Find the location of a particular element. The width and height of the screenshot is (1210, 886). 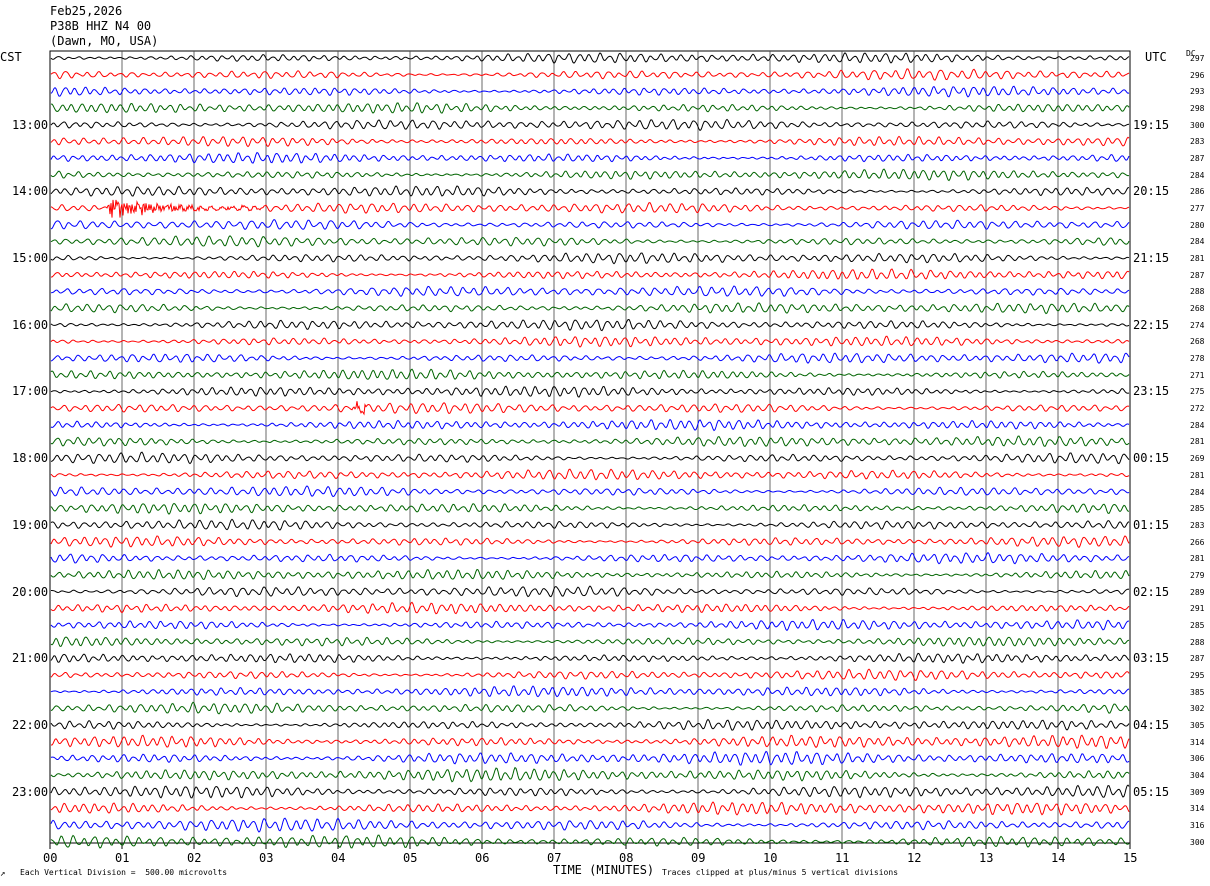

corner-arrow-icon: ↗ is located at coordinates (3, 874).